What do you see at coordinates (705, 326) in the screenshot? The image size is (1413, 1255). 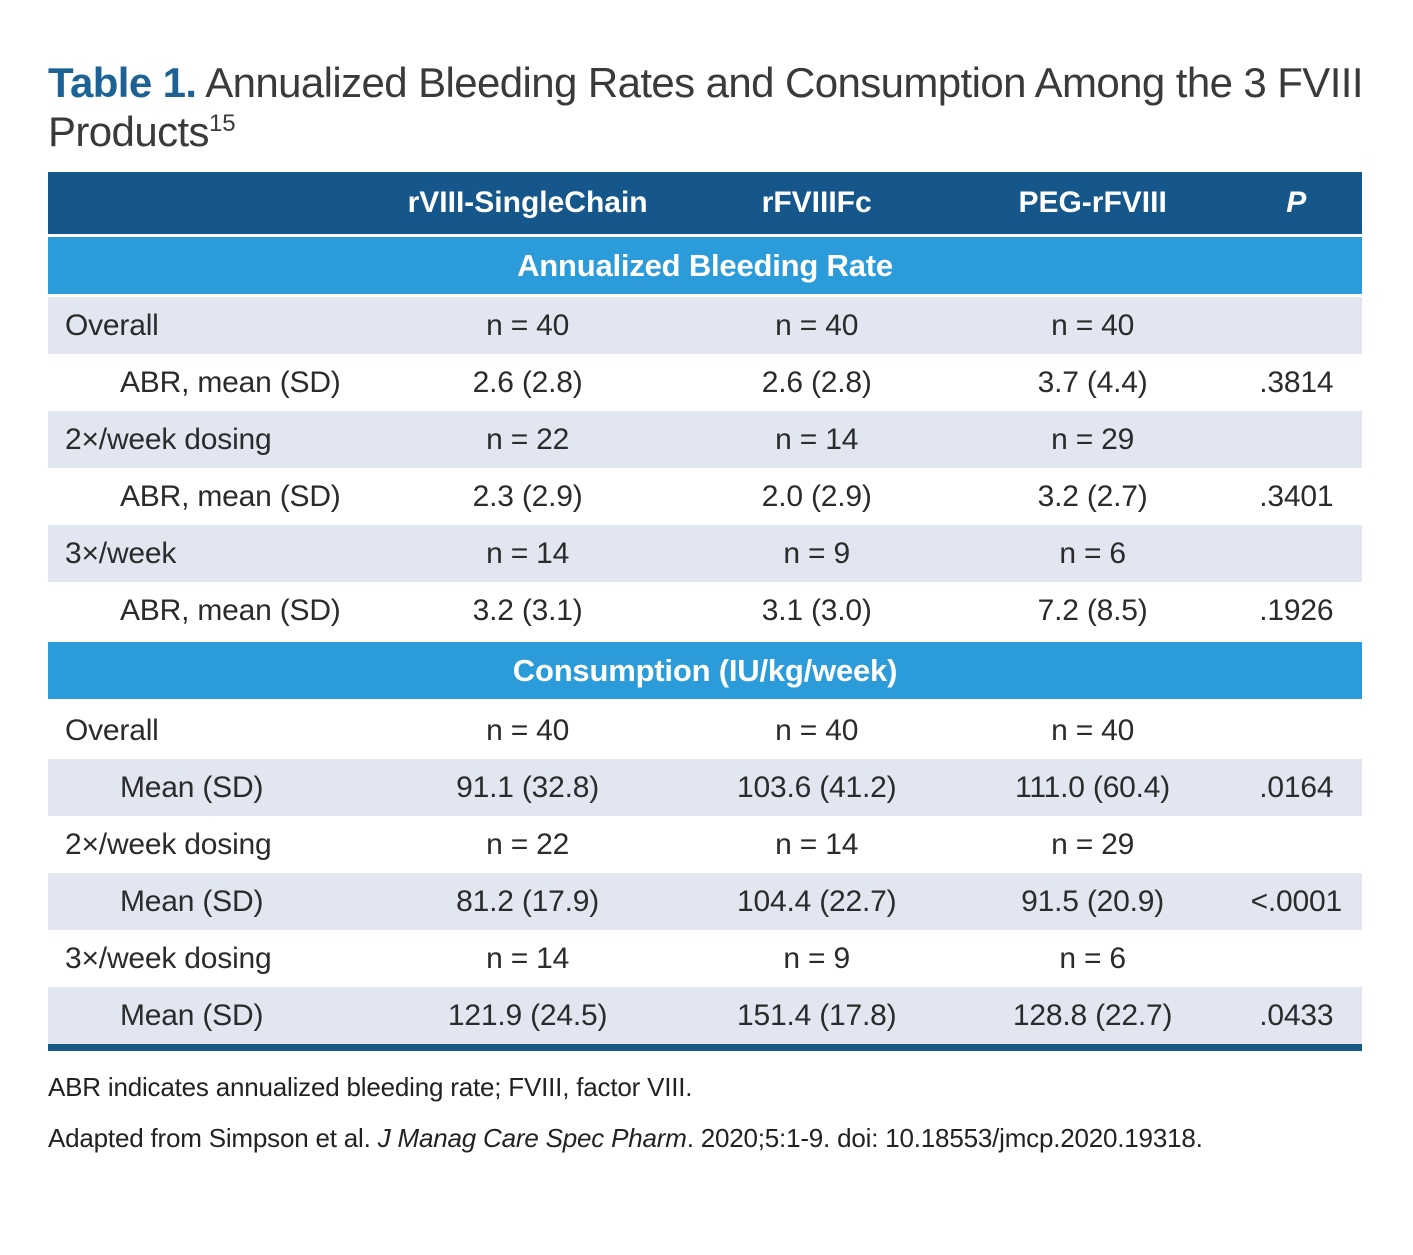 I see `table-row-abr-overall: Overall n = 40 n = 40 n = 40` at bounding box center [705, 326].